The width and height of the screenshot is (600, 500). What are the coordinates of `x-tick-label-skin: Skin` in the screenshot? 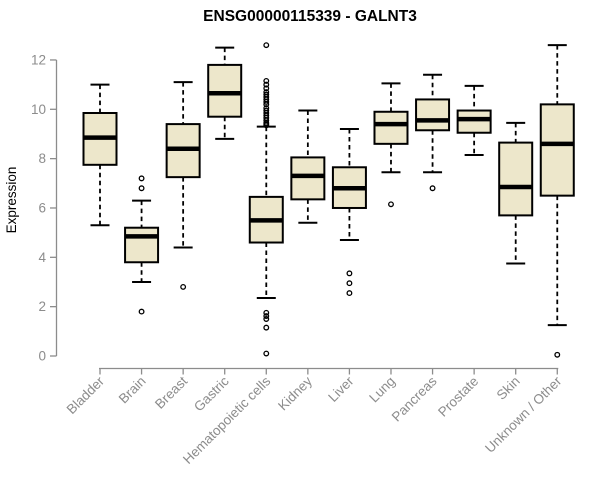 It's located at (508, 388).